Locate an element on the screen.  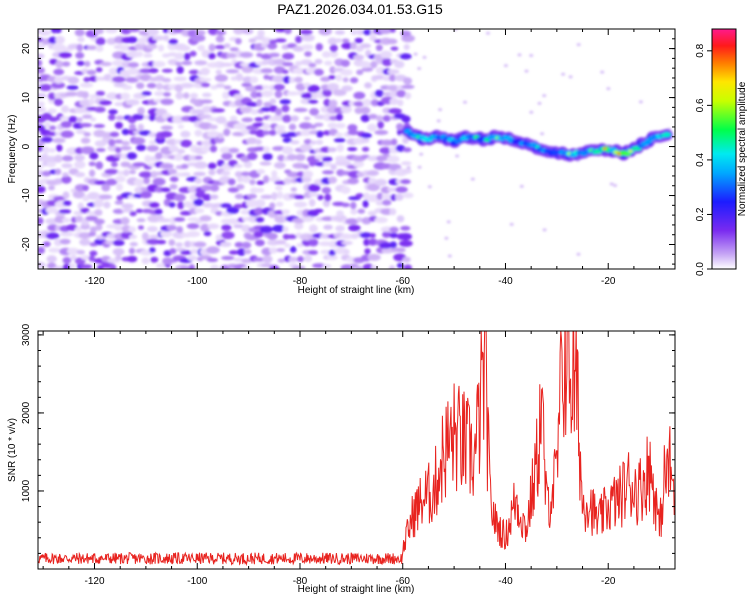
x-tick-label: -60 is located at coordinates (403, 281).